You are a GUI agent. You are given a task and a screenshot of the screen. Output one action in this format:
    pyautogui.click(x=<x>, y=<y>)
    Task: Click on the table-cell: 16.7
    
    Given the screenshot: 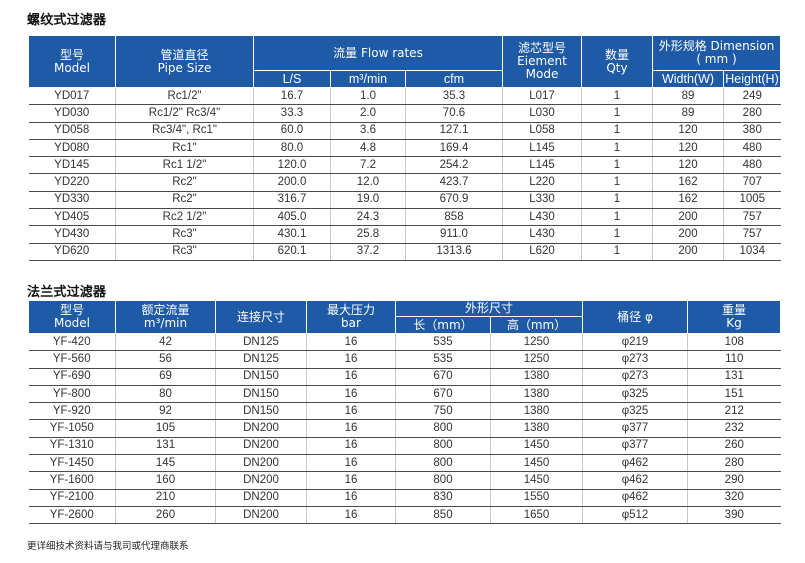 What is the action you would take?
    pyautogui.click(x=292, y=96)
    